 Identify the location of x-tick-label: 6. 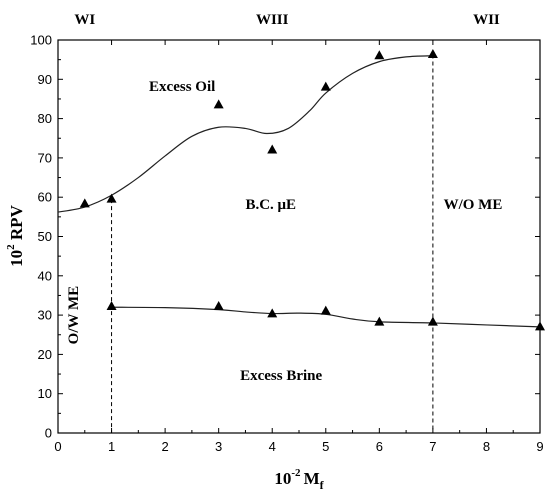
(379, 446).